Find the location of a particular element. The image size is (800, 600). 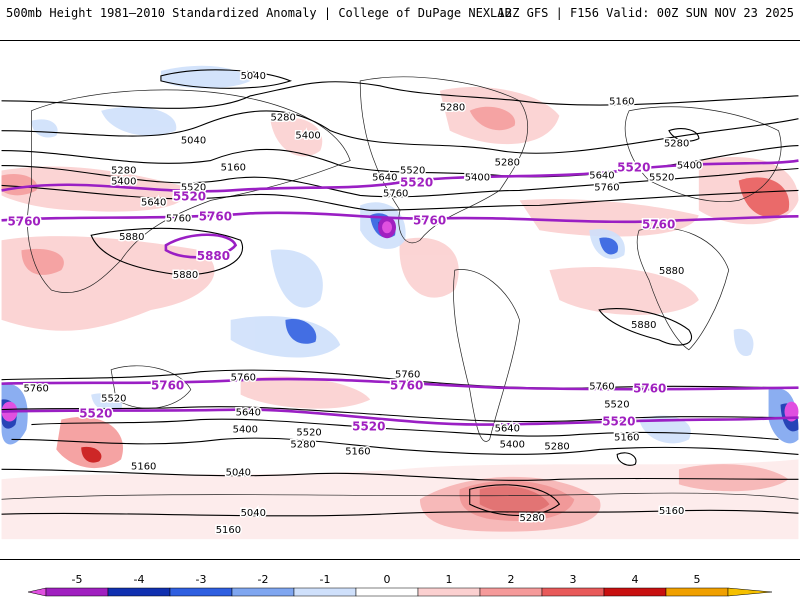

colorbar-label: 2 is located at coordinates (511, 579).